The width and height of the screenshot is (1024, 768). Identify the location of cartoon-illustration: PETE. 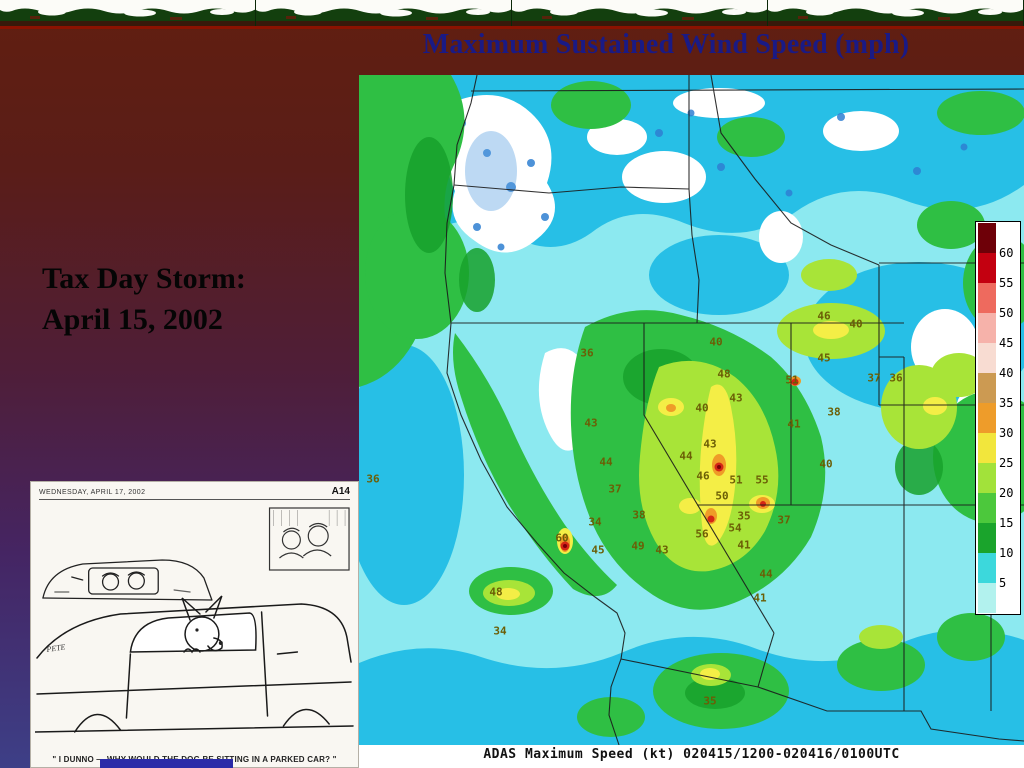
(194, 625).